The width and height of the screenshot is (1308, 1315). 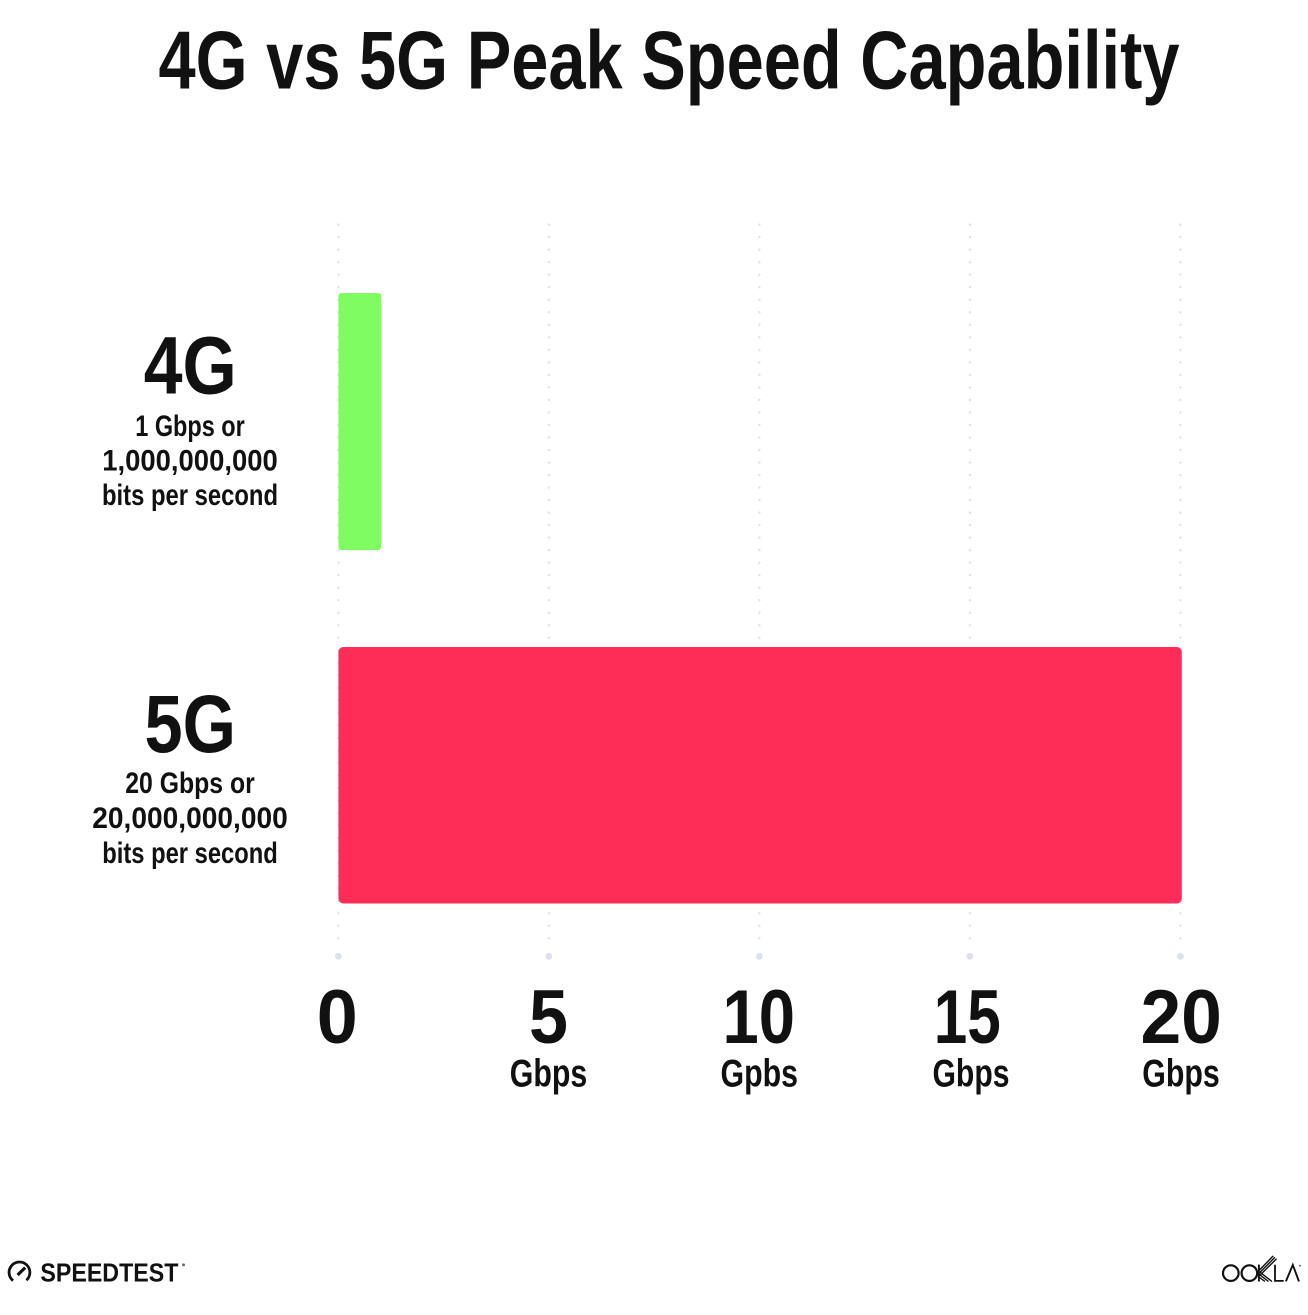 I want to click on svg-text: 1,000,000,000, so click(x=190, y=461).